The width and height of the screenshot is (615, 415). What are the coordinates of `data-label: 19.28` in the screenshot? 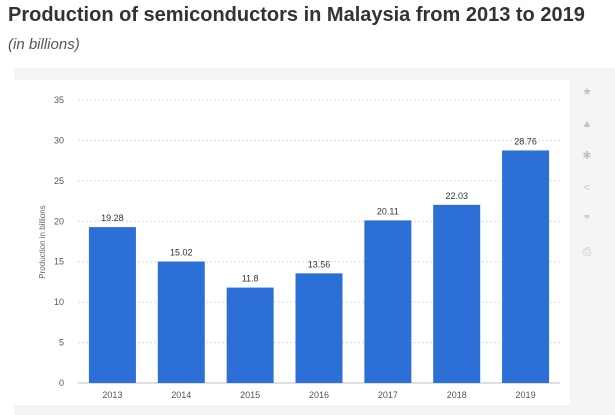 It's located at (112, 218).